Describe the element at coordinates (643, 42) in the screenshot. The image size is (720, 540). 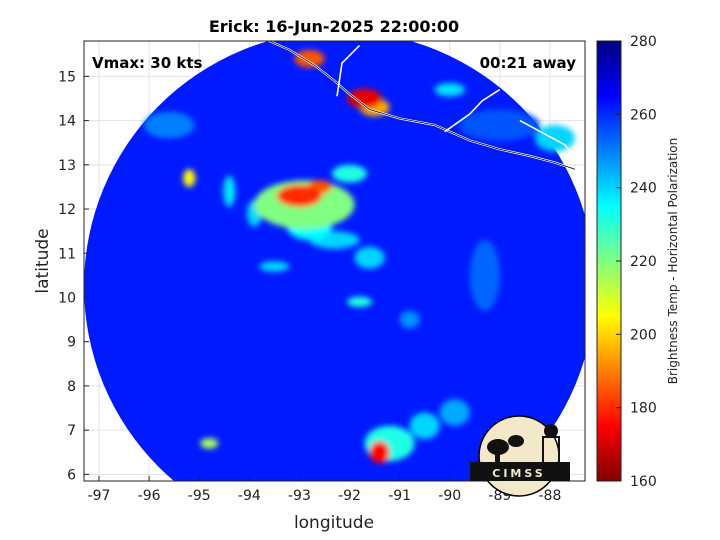
I see `colorbar-tick-label: 280` at that location.